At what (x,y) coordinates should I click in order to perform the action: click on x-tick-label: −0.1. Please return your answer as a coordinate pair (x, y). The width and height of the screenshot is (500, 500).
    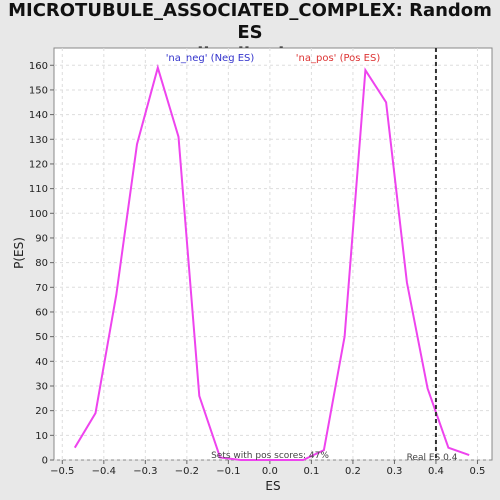
    Looking at the image, I should click on (228, 471).